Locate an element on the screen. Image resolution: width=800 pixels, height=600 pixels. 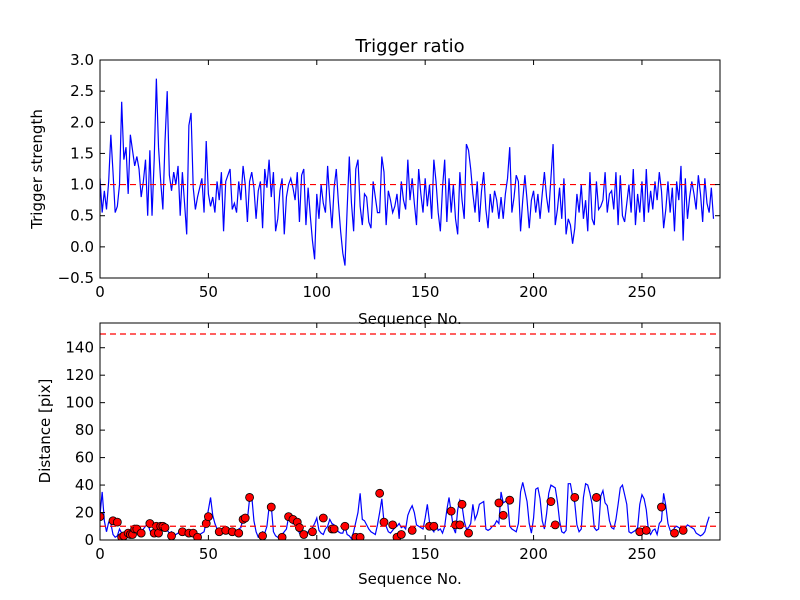
top-y-tick-label: −0.5 is located at coordinates (76, 278).